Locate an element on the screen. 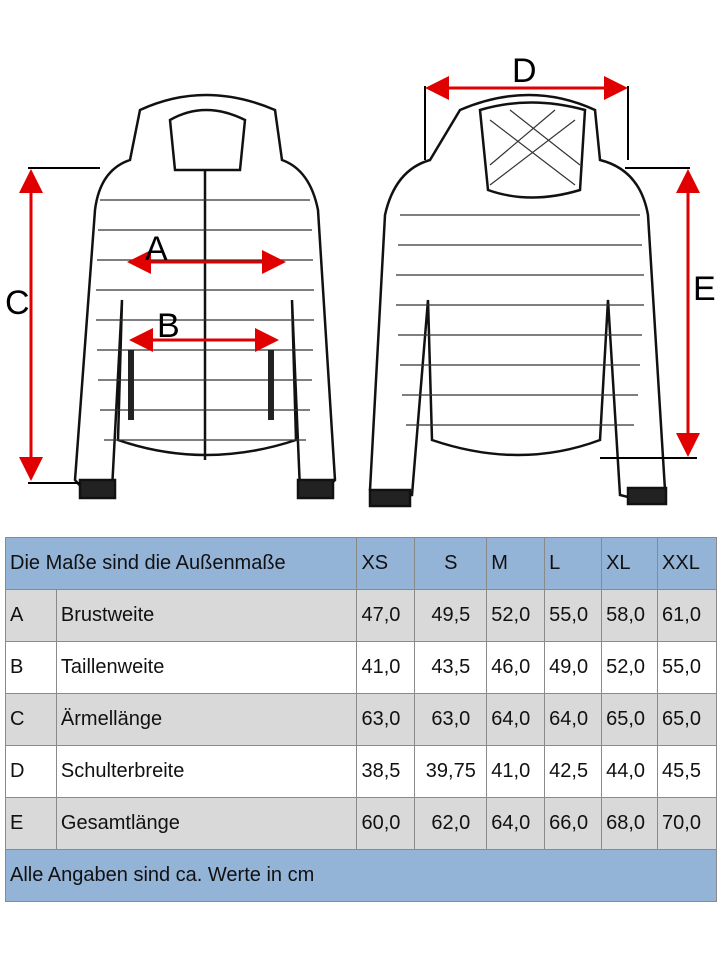  row-key: E is located at coordinates (31, 823).